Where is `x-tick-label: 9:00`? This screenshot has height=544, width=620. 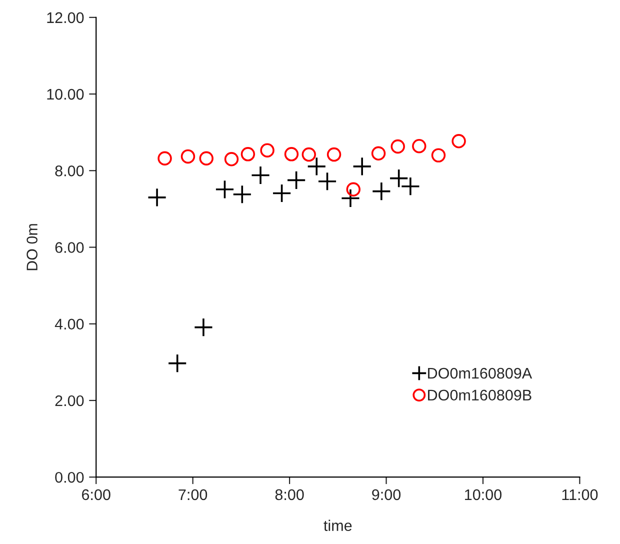 x-tick-label: 9:00 is located at coordinates (386, 494).